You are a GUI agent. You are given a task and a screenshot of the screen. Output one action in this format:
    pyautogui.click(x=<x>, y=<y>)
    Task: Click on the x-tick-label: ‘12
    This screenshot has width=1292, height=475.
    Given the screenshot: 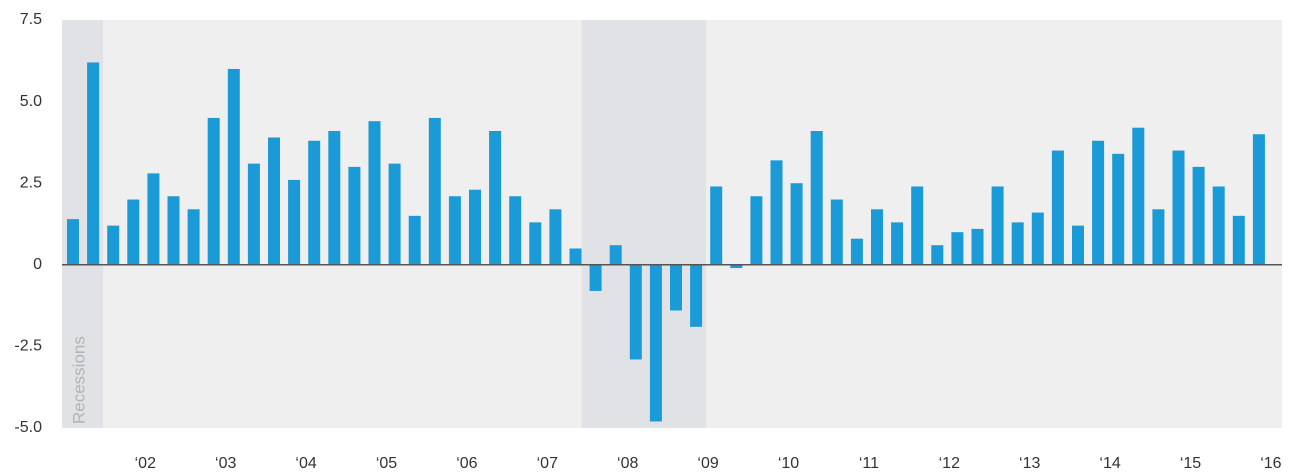 What is the action you would take?
    pyautogui.click(x=949, y=463)
    